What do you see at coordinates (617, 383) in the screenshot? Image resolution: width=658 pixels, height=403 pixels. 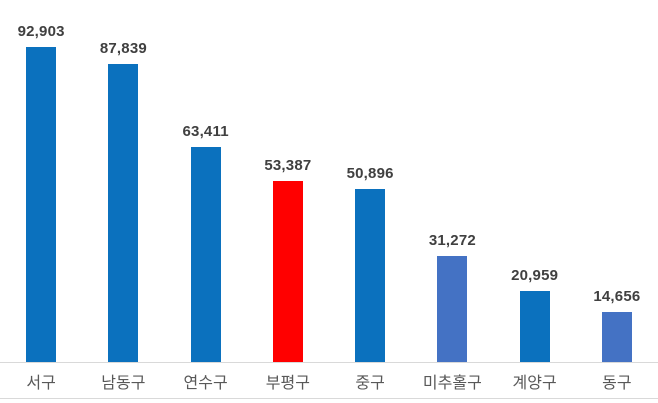 I see `category-label: 동구` at bounding box center [617, 383].